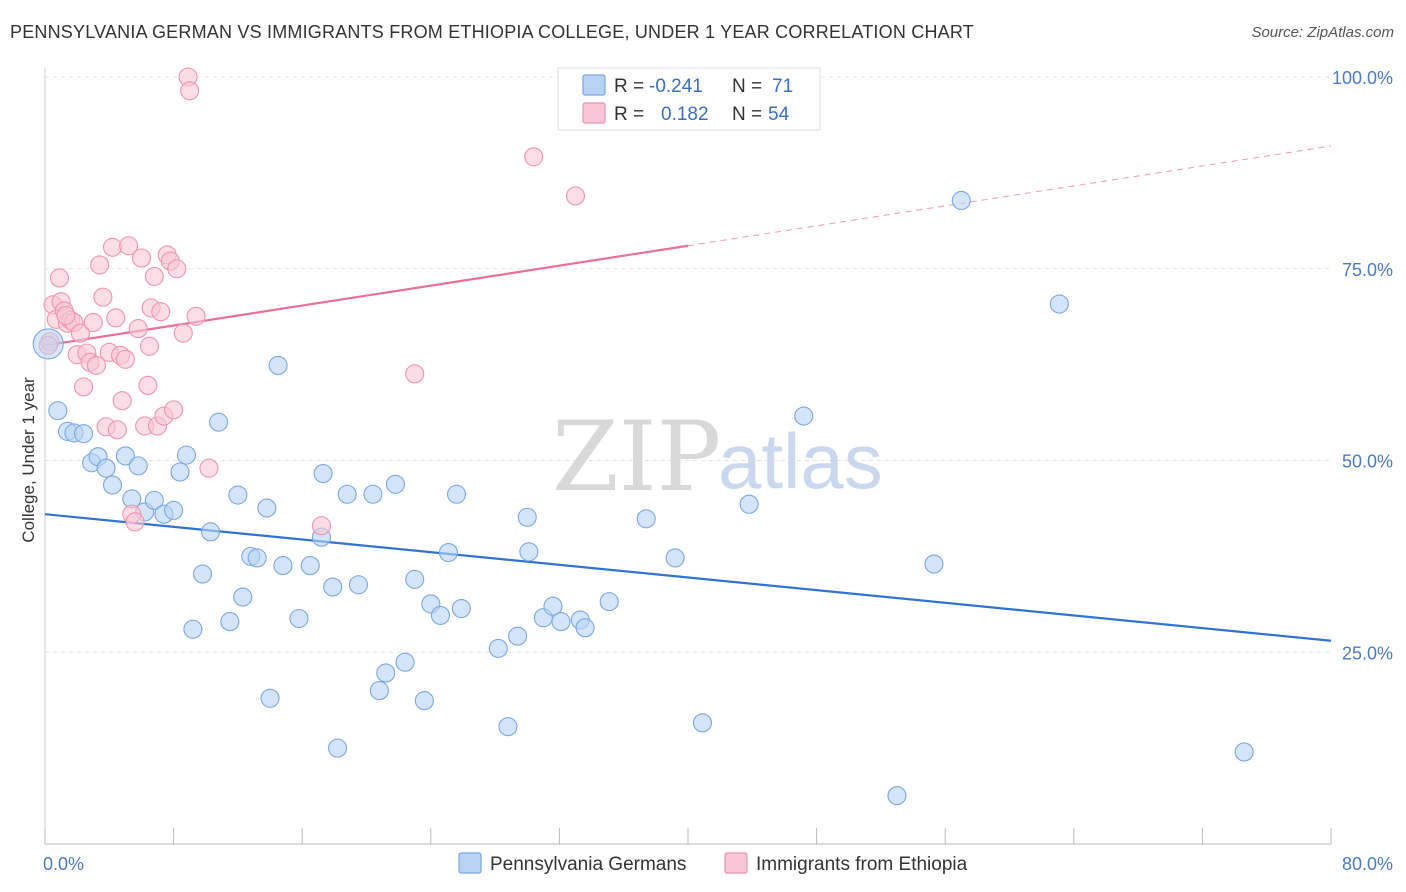 Image resolution: width=1406 pixels, height=892 pixels. Describe the element at coordinates (1322, 32) in the screenshot. I see `source-credit: Source: ZipAtlas.com` at that location.